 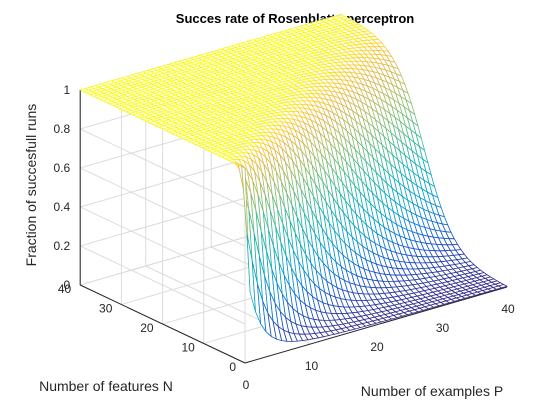 What do you see at coordinates (312, 366) in the screenshot?
I see `x-tick-label: 10` at bounding box center [312, 366].